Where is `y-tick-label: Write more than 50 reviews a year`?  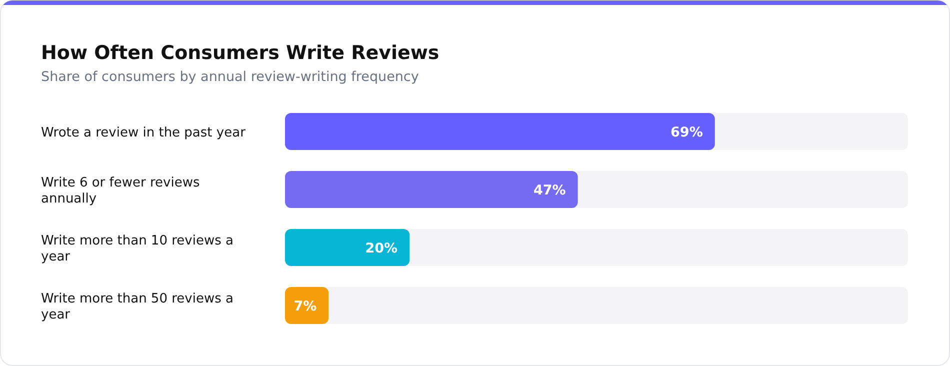
y-tick-label: Write more than 50 reviews a year is located at coordinates (137, 307).